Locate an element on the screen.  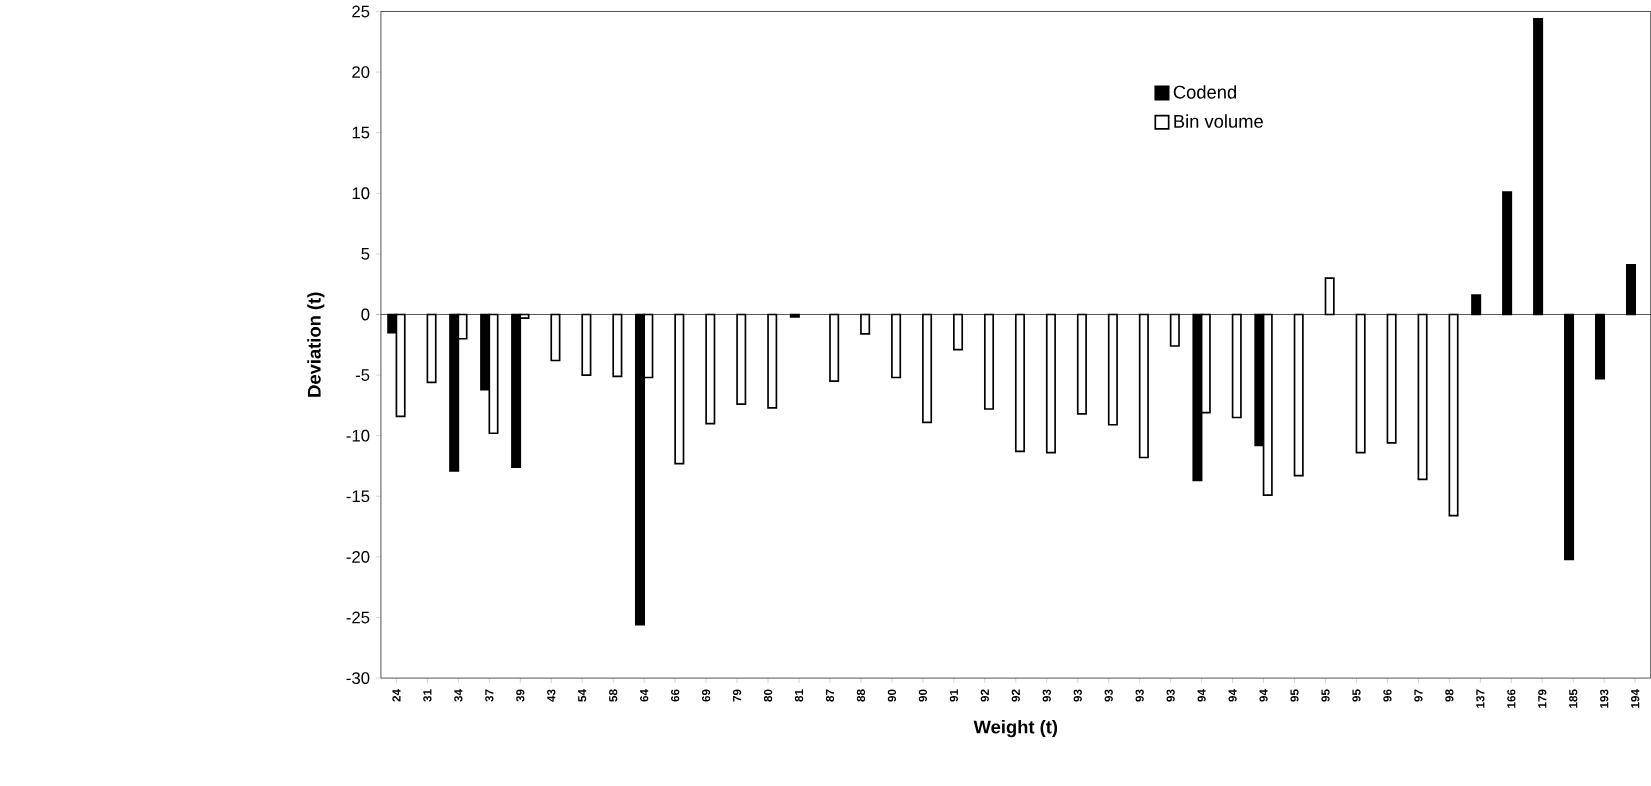
x-tick-label: 193 is located at coordinates (1604, 698).